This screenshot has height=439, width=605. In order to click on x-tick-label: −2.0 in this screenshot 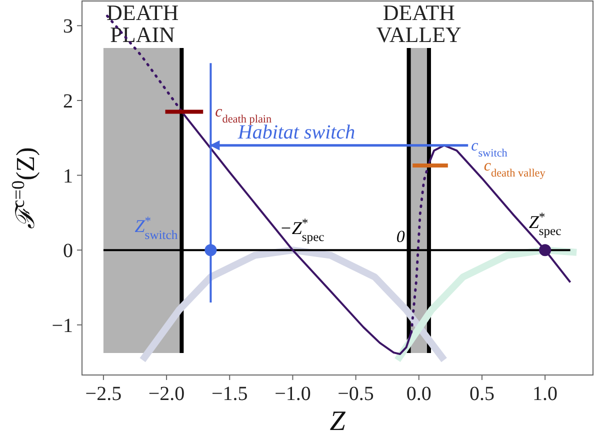, I will do `click(166, 394)`.